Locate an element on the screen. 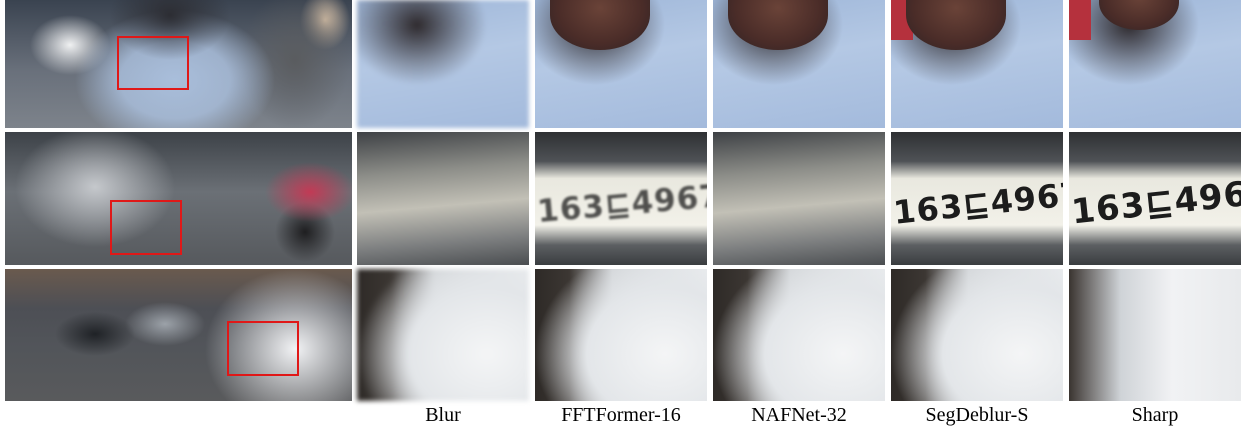 Image resolution: width=1241 pixels, height=431 pixels. row1-roi-box is located at coordinates (153, 63).